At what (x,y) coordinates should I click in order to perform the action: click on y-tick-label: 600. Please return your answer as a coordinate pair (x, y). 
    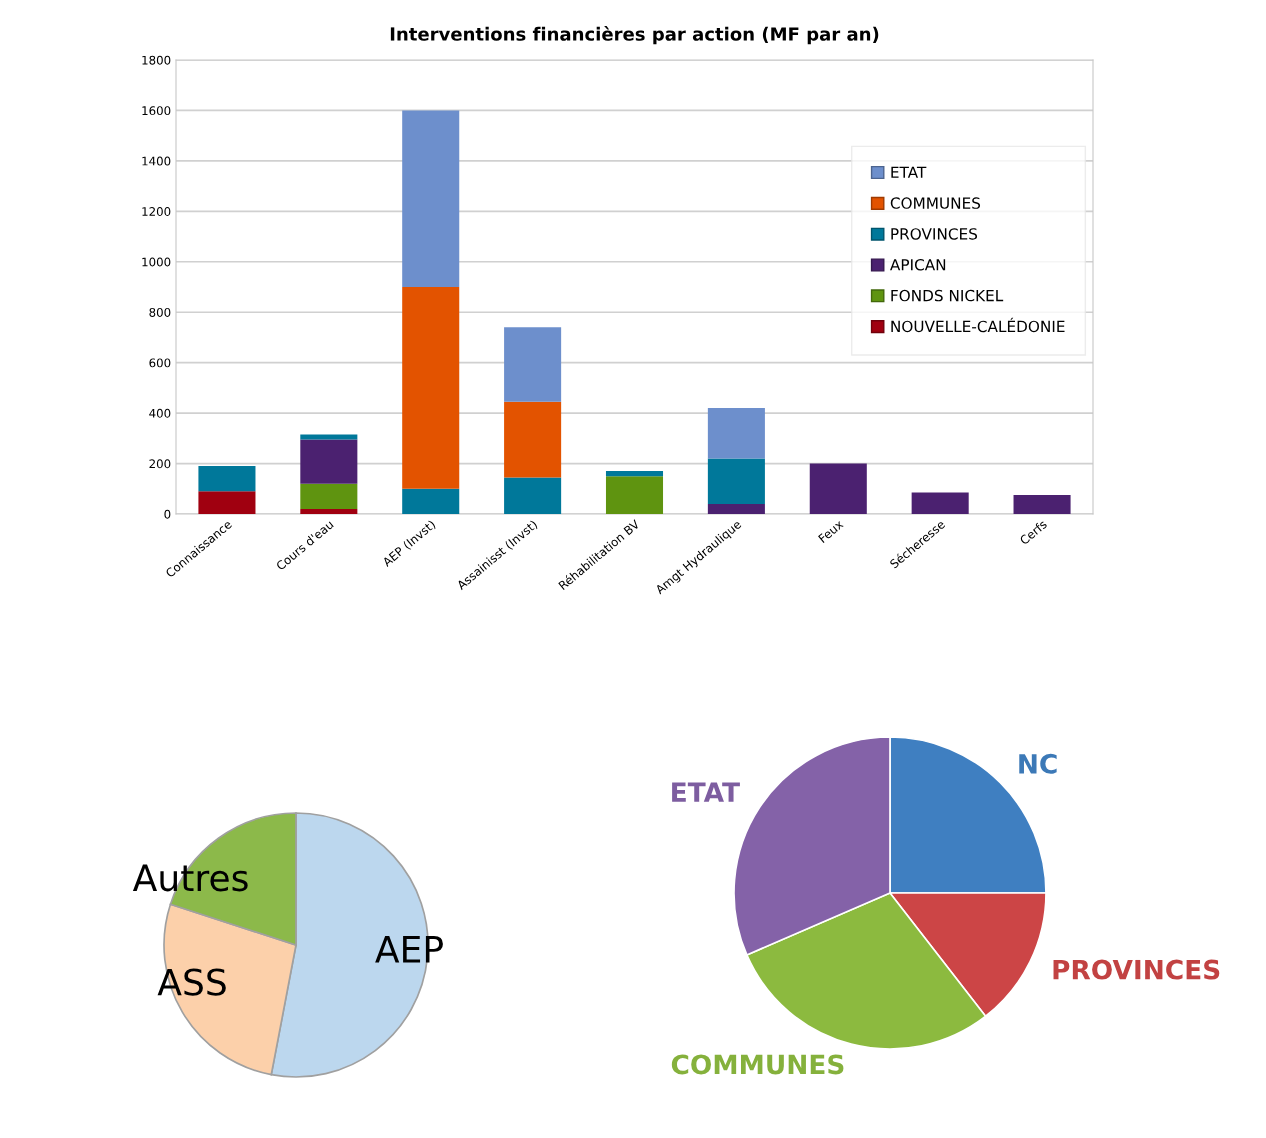
    Looking at the image, I should click on (160, 363).